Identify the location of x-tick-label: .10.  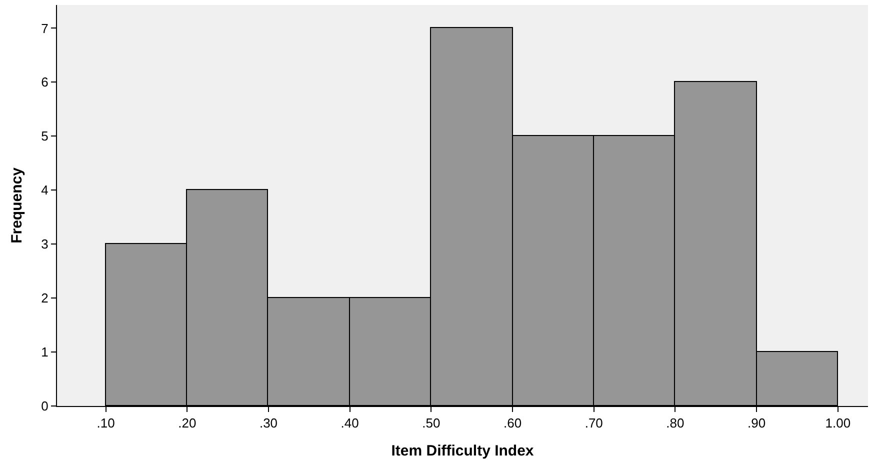
(105, 423).